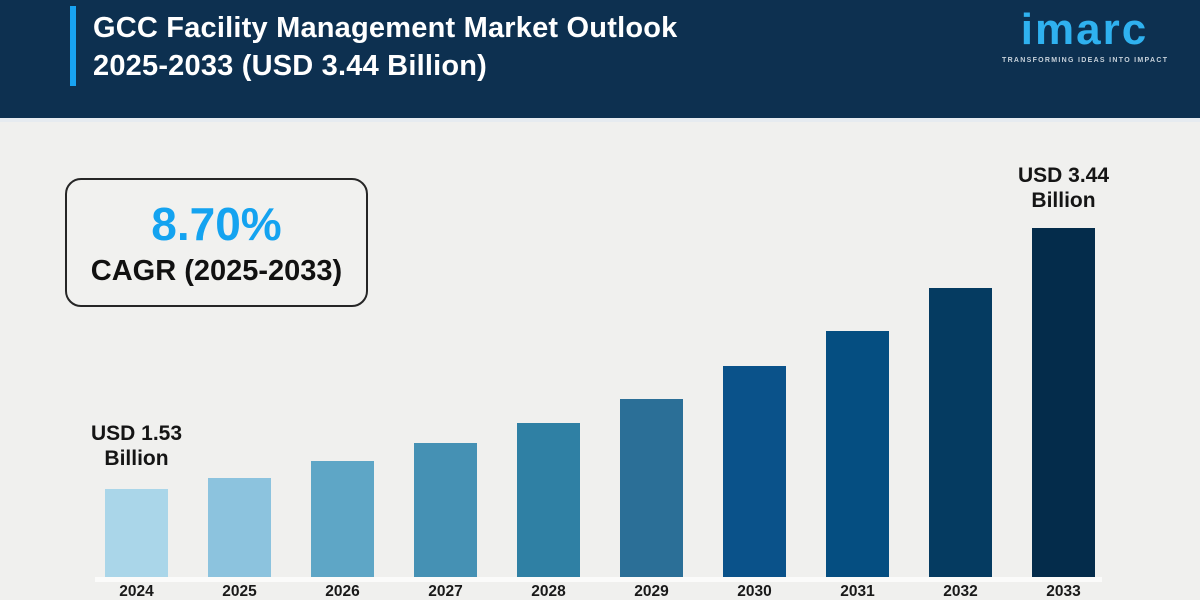  What do you see at coordinates (857, 454) in the screenshot?
I see `bar-2031` at bounding box center [857, 454].